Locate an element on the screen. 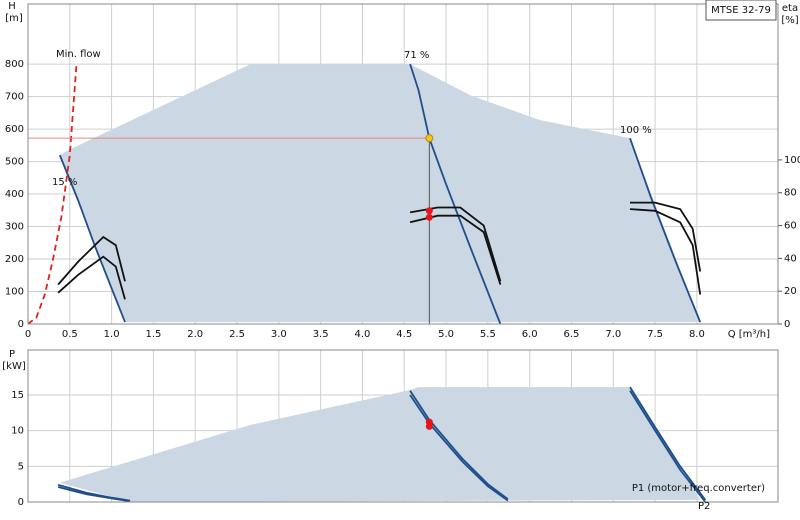 Image resolution: width=800 pixels, height=520 pixels. y-axis-unit: [kW] is located at coordinates (14, 366).